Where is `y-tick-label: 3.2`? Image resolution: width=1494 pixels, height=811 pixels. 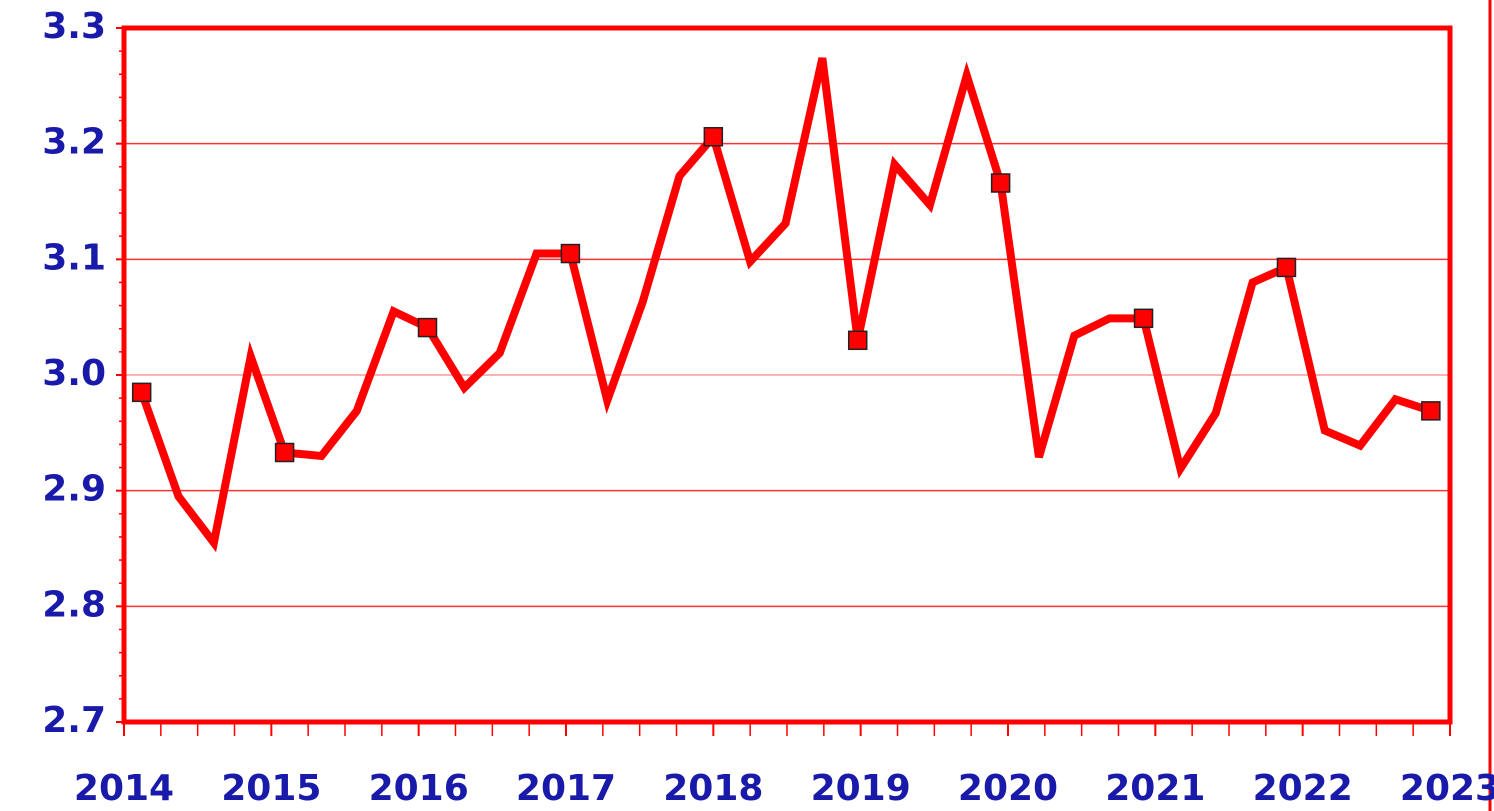
y-tick-label: 3.2 is located at coordinates (74, 142).